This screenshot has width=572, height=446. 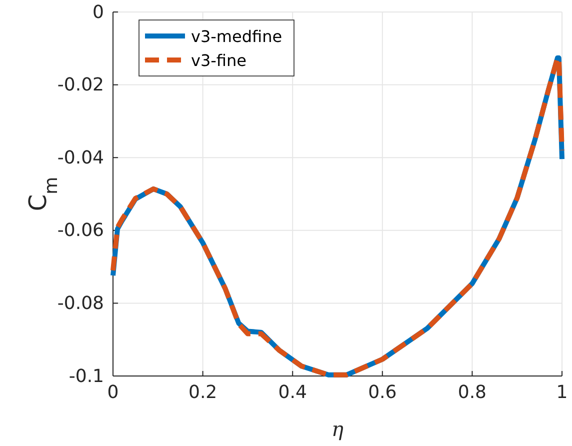 What do you see at coordinates (80, 303) in the screenshot?
I see `y-tick-label: -0.08` at bounding box center [80, 303].